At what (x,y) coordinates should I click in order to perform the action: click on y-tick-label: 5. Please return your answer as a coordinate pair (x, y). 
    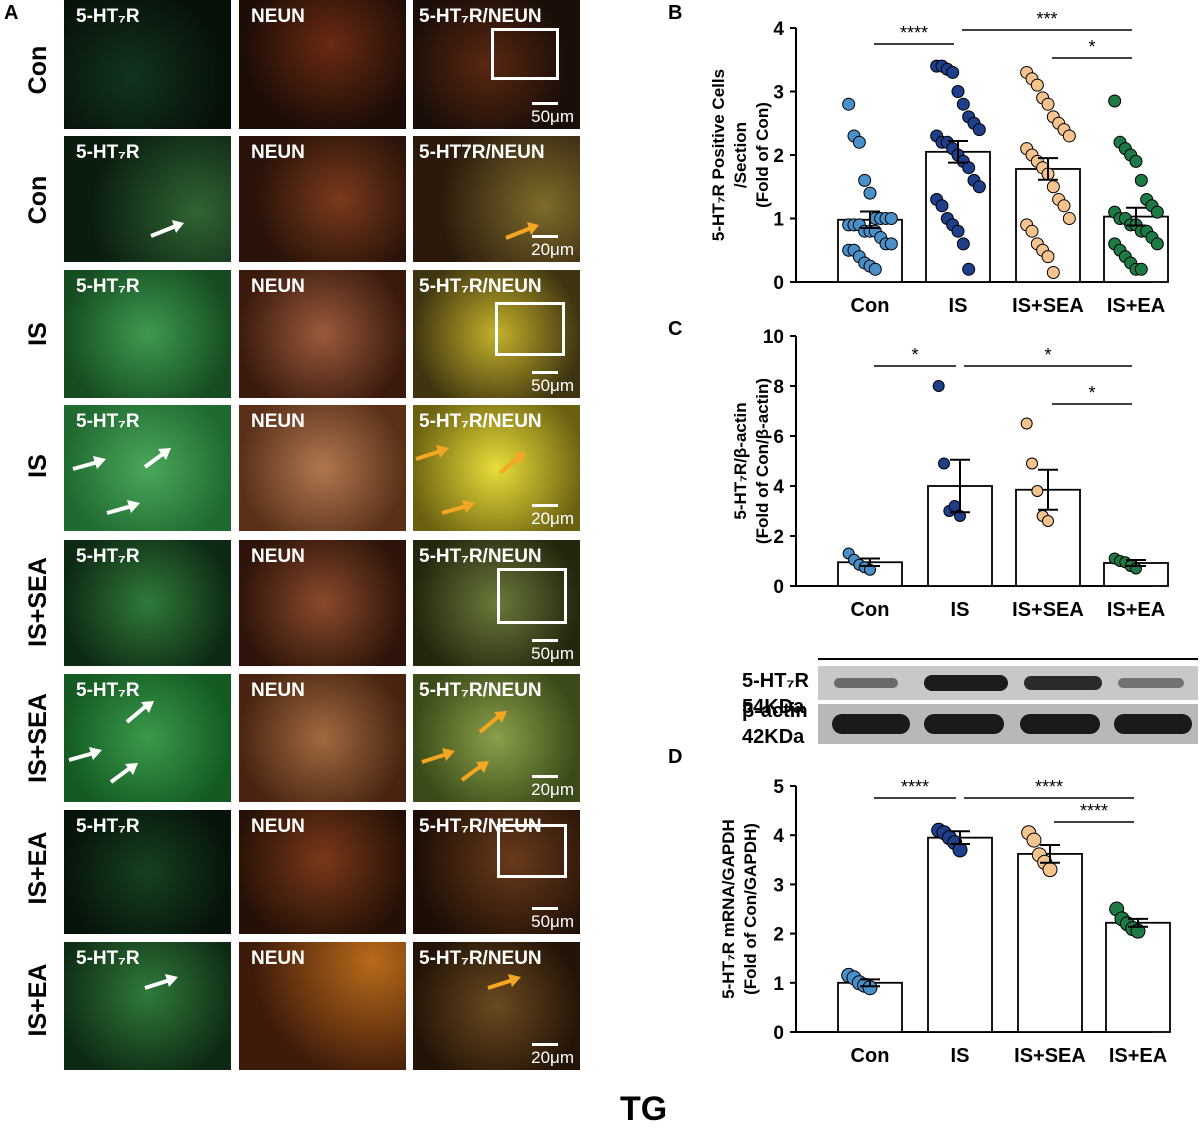
    Looking at the image, I should click on (778, 787).